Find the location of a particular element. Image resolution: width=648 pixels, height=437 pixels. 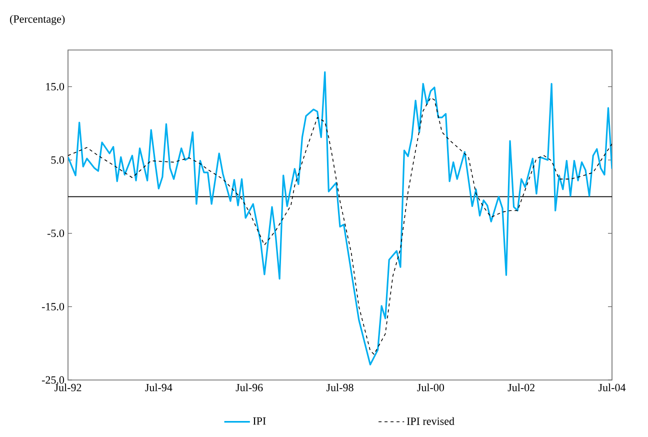

y-tick-label: 5.0 is located at coordinates (57, 160).